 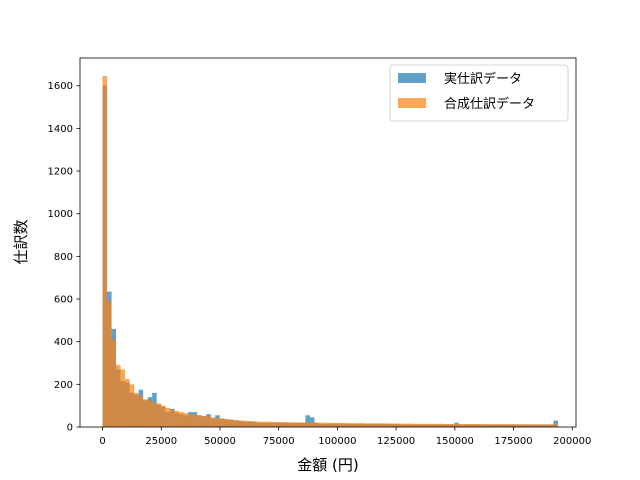 I want to click on legend-box, so click(x=479, y=93).